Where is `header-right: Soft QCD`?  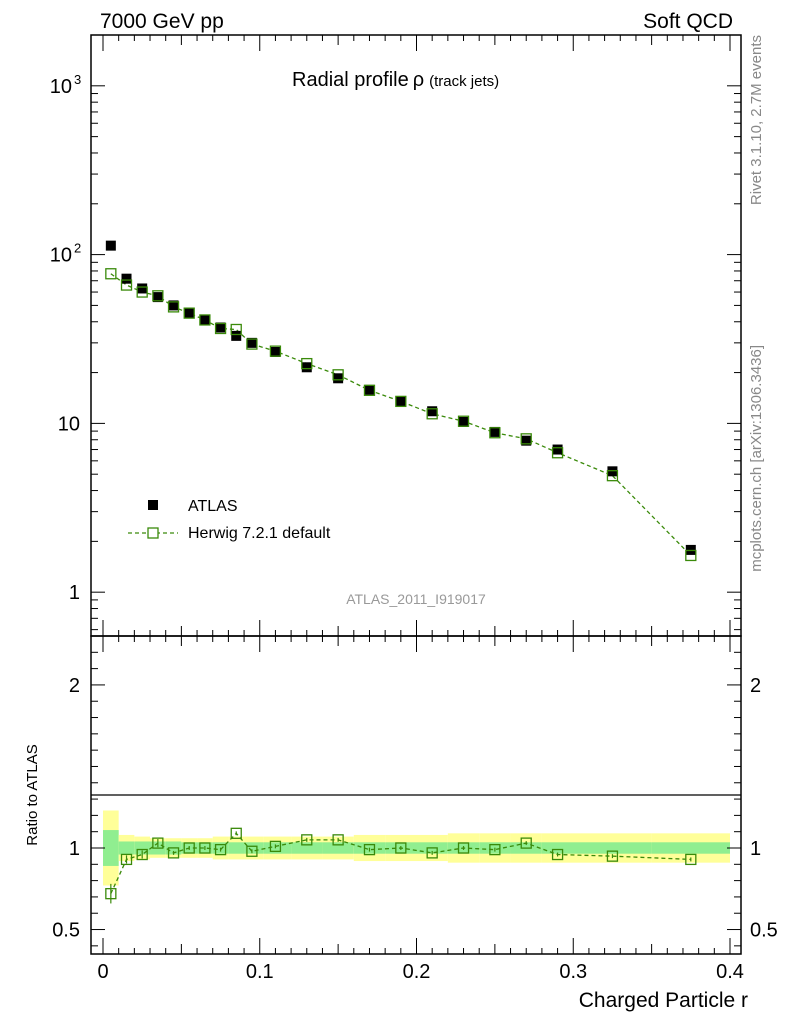 header-right: Soft QCD is located at coordinates (688, 21).